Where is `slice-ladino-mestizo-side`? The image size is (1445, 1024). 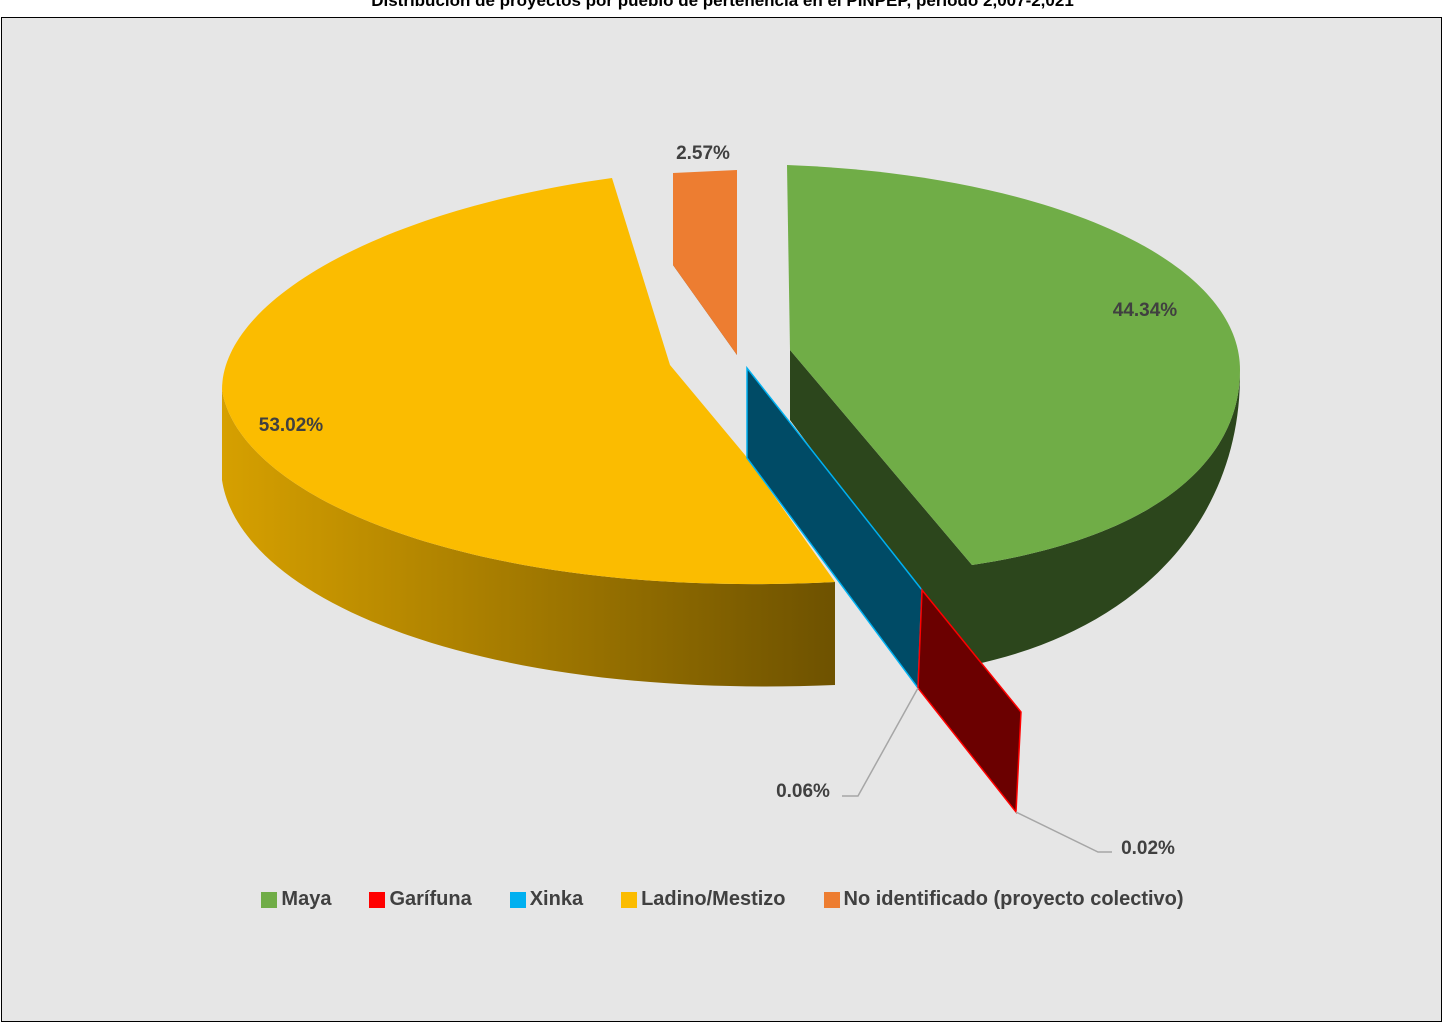
slice-ladino-mestizo-side is located at coordinates (528, 538).